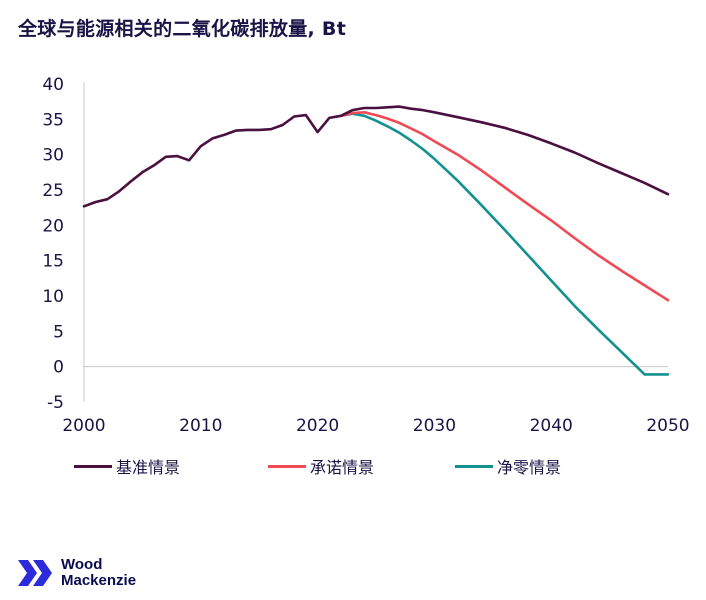  Describe the element at coordinates (82, 564) in the screenshot. I see `logo-text-line1: Wood` at that location.